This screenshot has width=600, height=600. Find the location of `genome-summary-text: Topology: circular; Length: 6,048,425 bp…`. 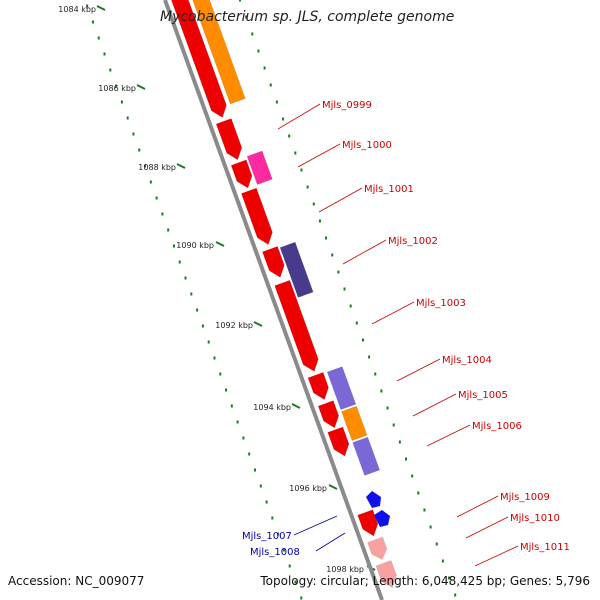

genome-summary-text: Topology: circular; Length: 6,048,425 bp… is located at coordinates (425, 581).